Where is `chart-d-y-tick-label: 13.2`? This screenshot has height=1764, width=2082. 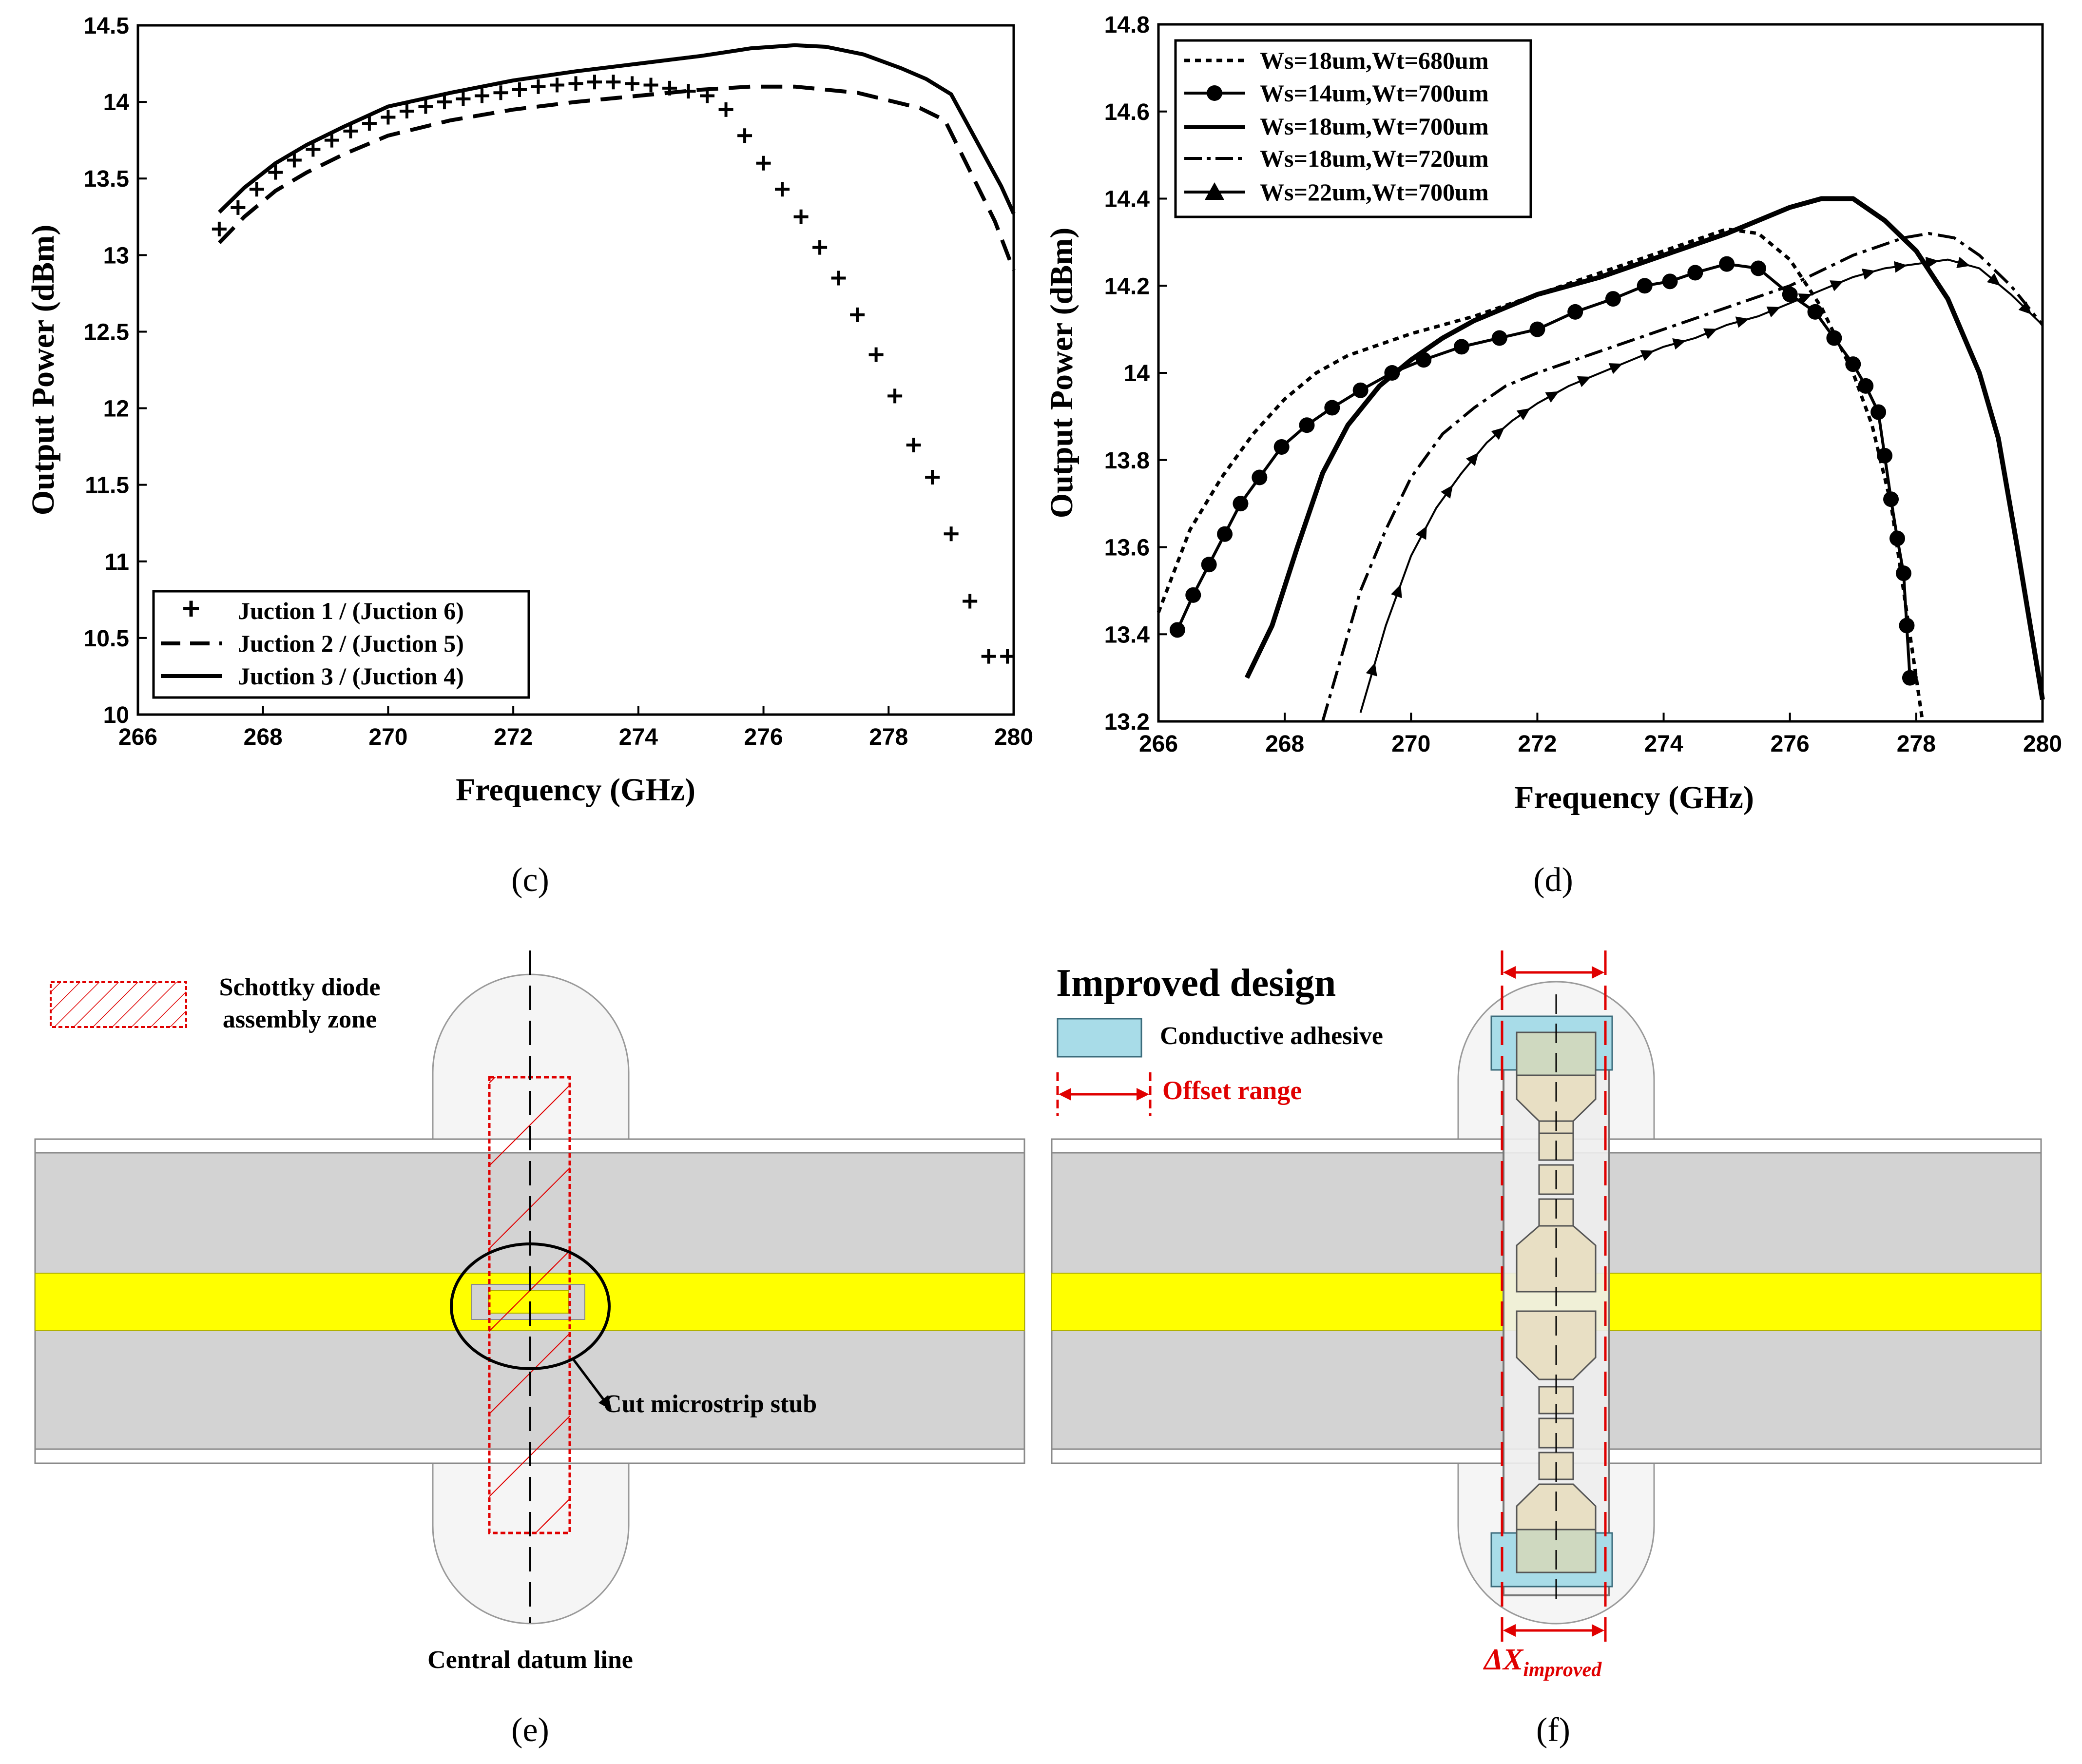
chart-d-y-tick-label: 13.2 is located at coordinates (1127, 722).